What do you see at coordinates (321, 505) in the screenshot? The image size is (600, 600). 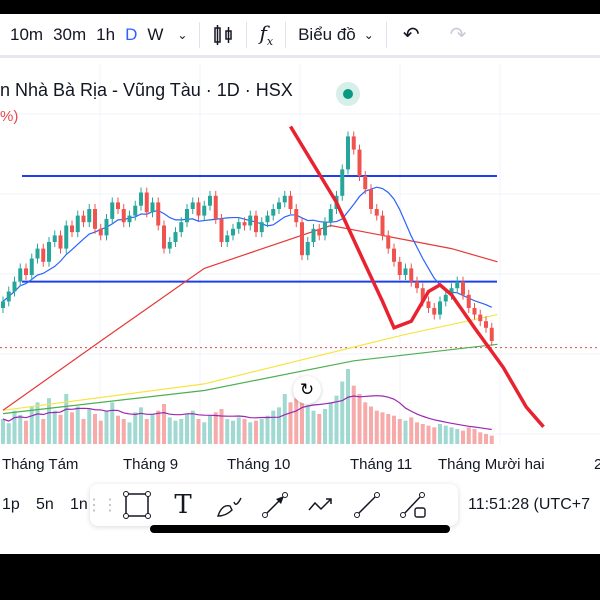 I see `path-tool-icon` at bounding box center [321, 505].